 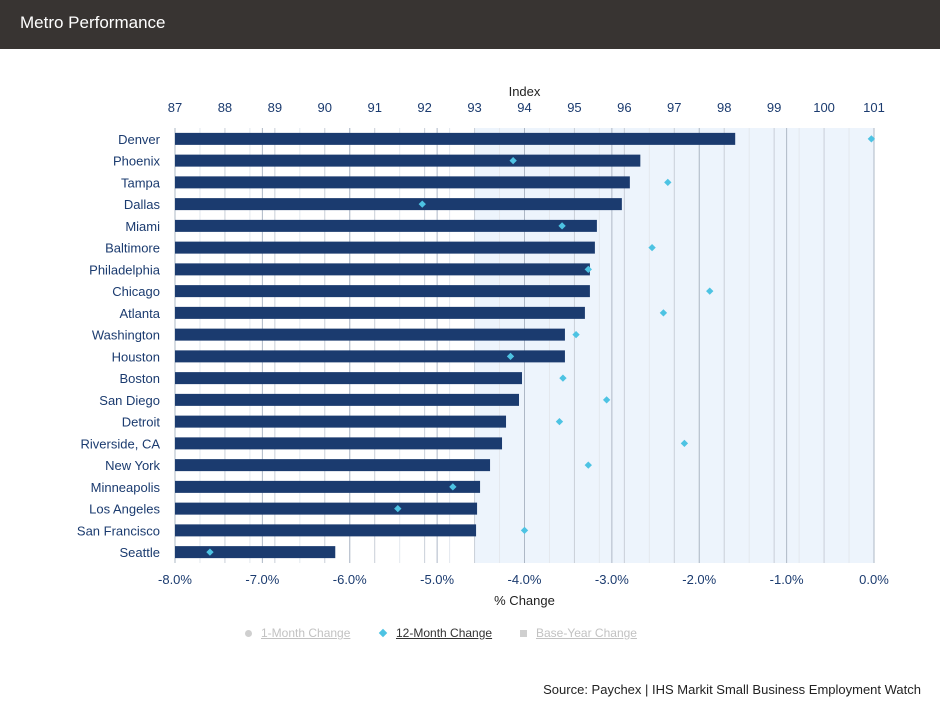 What do you see at coordinates (126, 487) in the screenshot?
I see `category-label: Minneapolis` at bounding box center [126, 487].